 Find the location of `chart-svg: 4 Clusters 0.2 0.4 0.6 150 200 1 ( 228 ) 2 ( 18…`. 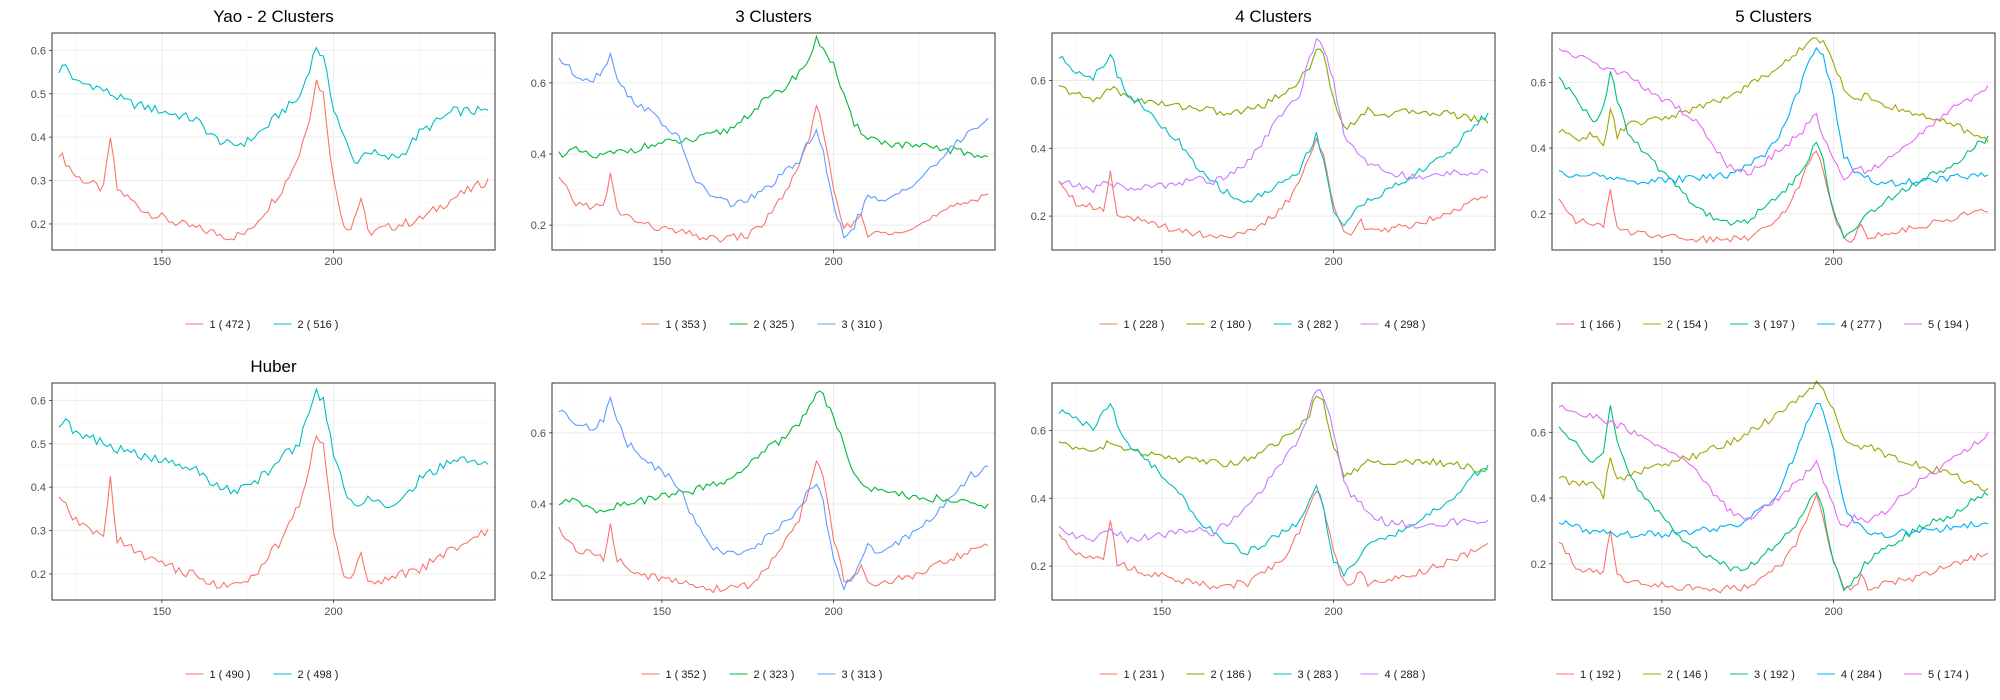

chart-svg: 4 Clusters 0.2 0.4 0.6 150 200 1 ( 228 ) 2 ( 18… is located at coordinates (1263, 169).